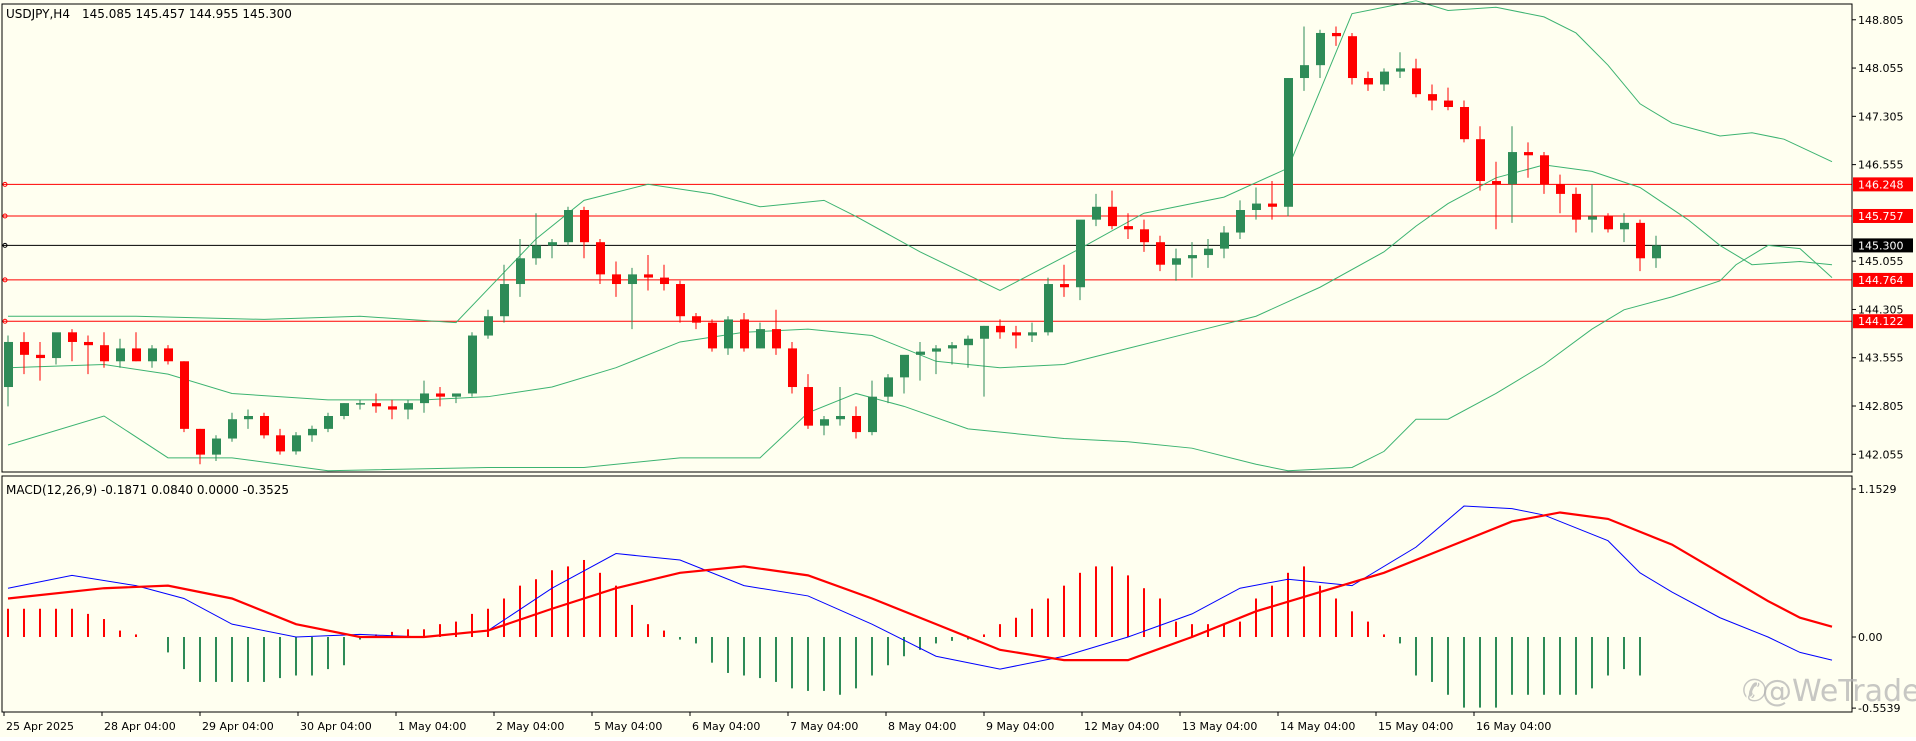 Image resolution: width=1916 pixels, height=741 pixels. Describe the element at coordinates (1317, 726) in the screenshot. I see `xtick-label: 14 May 04:00` at that location.